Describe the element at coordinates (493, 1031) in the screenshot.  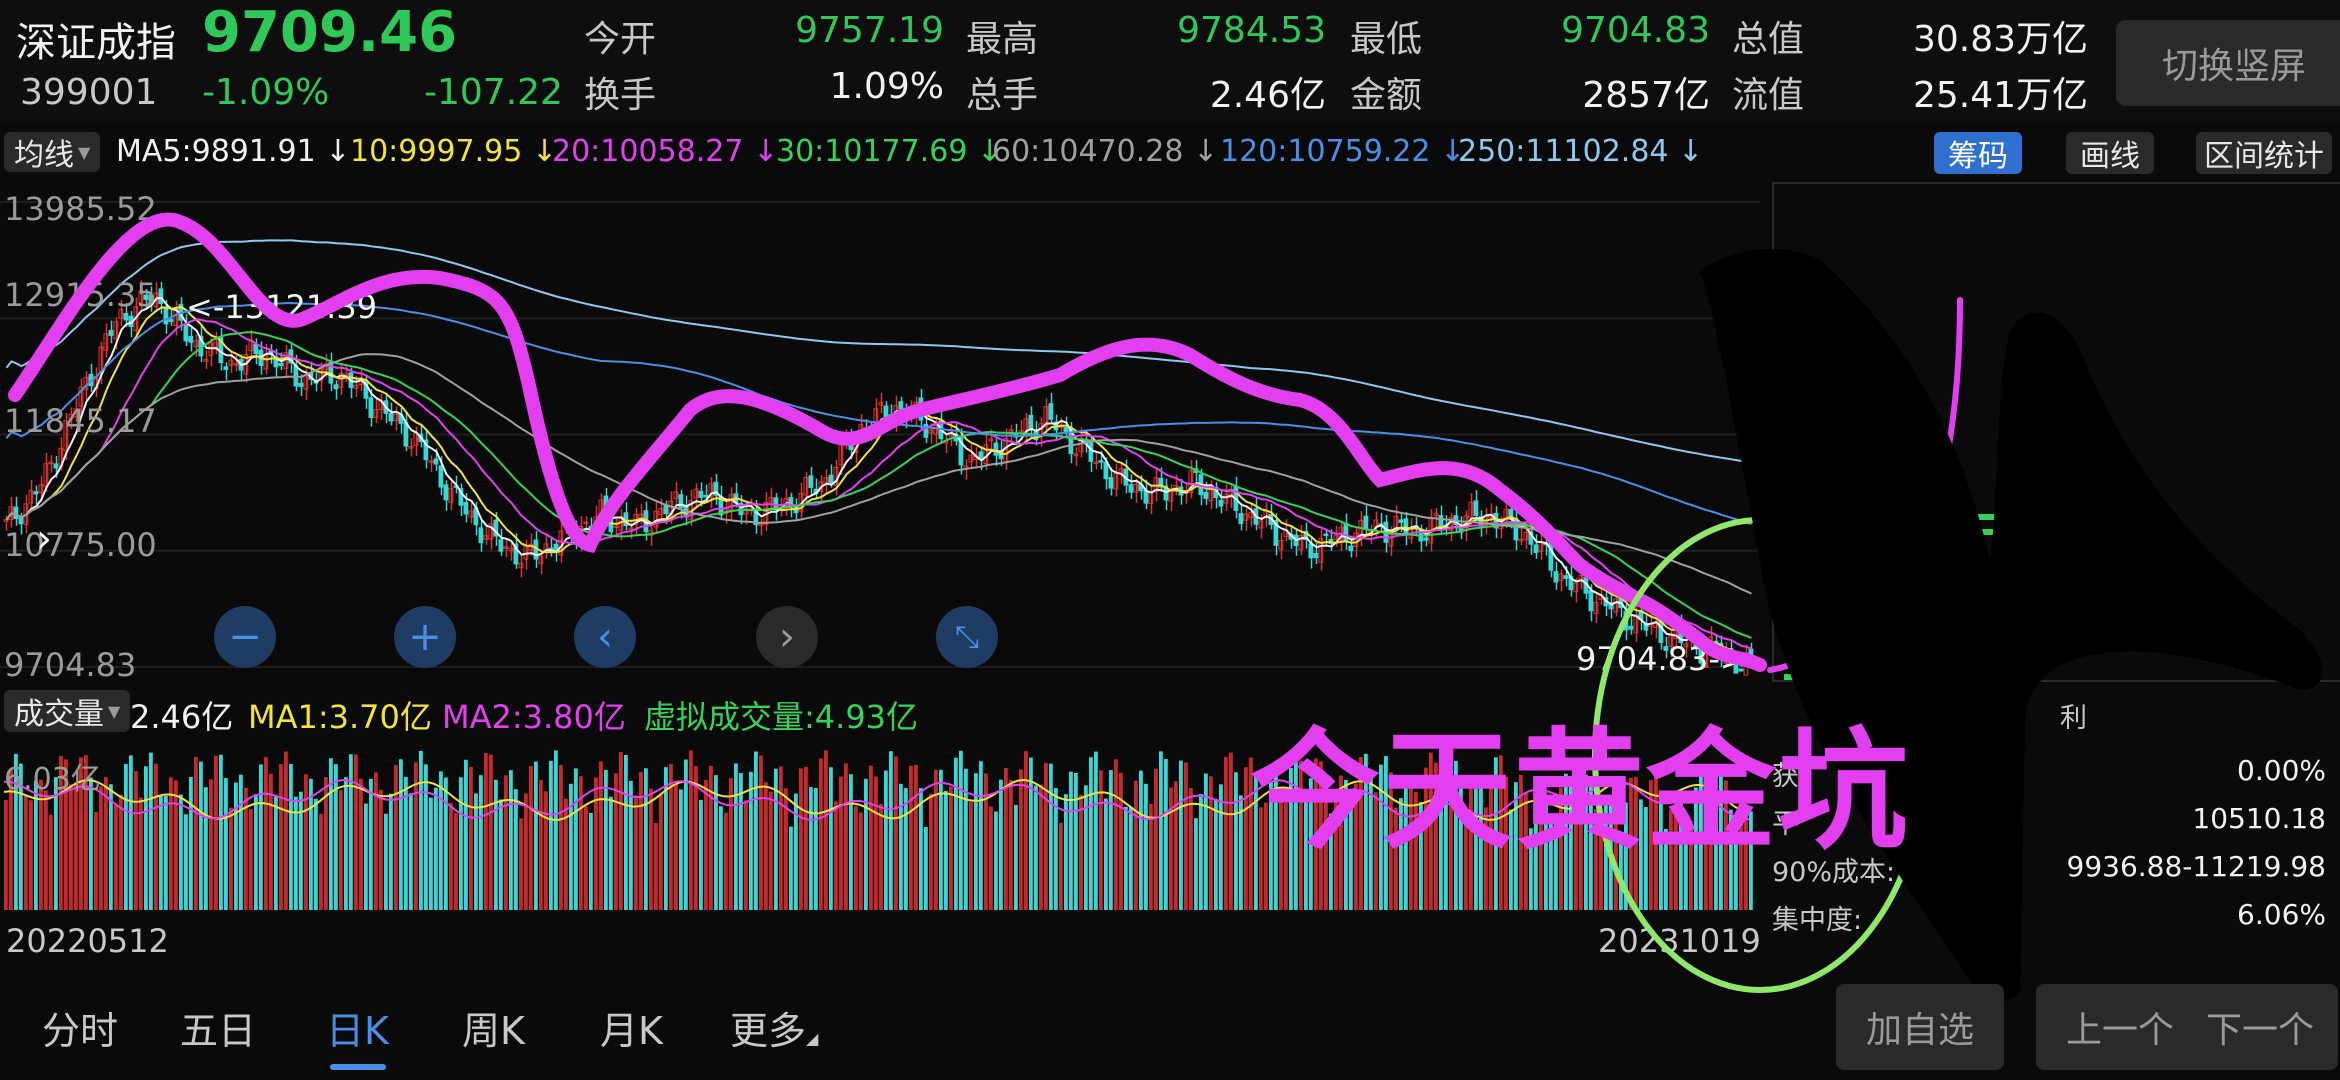
I see `tab-weekly-k: 周K` at that location.